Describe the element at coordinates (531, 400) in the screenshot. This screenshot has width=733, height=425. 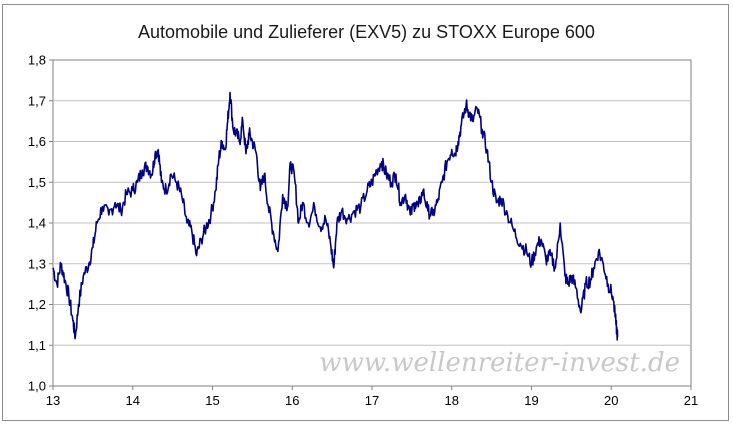
I see `x-tick-label: 19` at that location.